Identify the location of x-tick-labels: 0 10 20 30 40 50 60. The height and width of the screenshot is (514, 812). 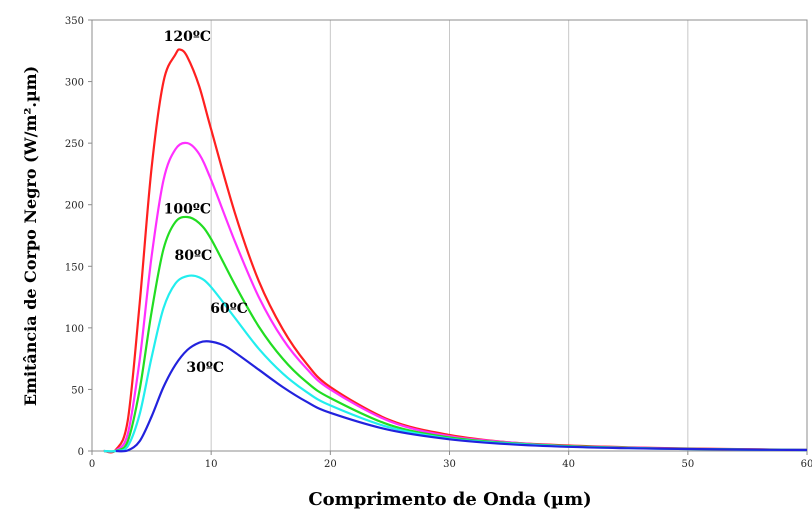
(450, 460).